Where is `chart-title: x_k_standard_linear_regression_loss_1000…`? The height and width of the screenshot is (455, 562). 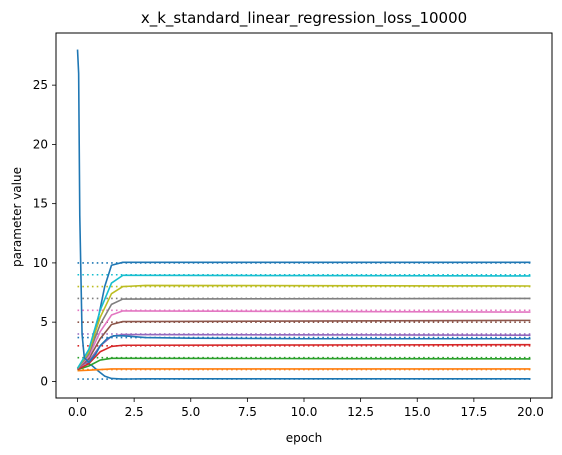
chart-title: x_k_standard_linear_regression_loss_1000… is located at coordinates (304, 18).